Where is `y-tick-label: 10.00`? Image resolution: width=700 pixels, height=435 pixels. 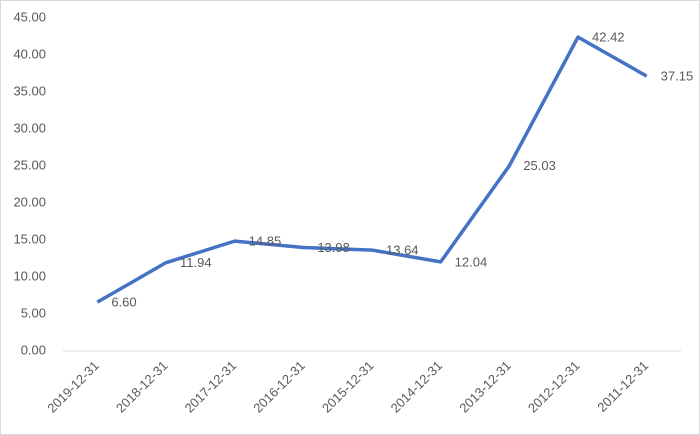 y-tick-label: 10.00 is located at coordinates (29, 275).